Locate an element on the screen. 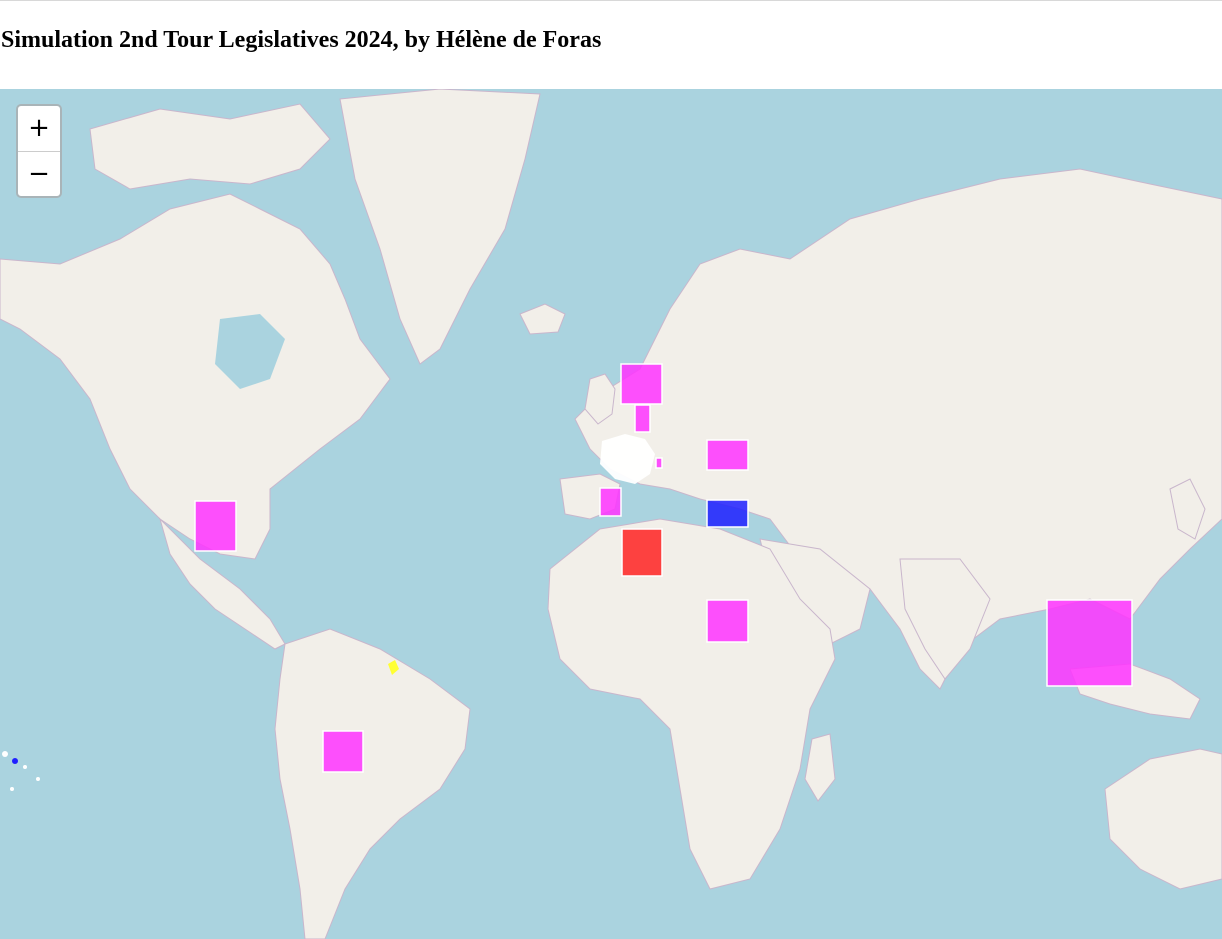 This screenshot has height=939, width=1222. marker-pacific-territories is located at coordinates (21, 771).